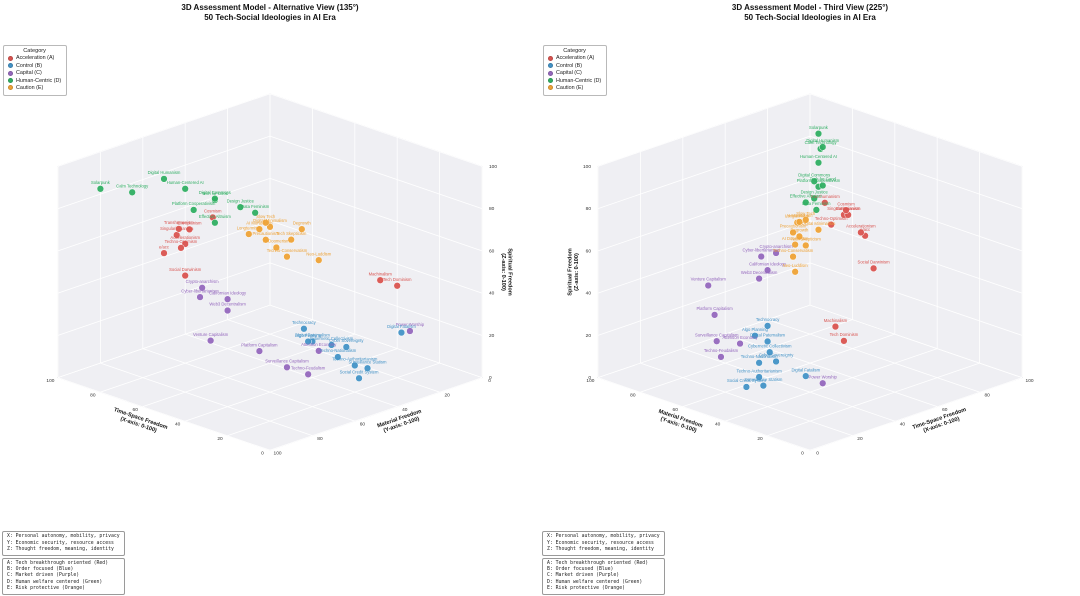 Image resolution: width=1080 pixels, height=596 pixels. I want to click on point-label: e/acc, so click(865, 229).